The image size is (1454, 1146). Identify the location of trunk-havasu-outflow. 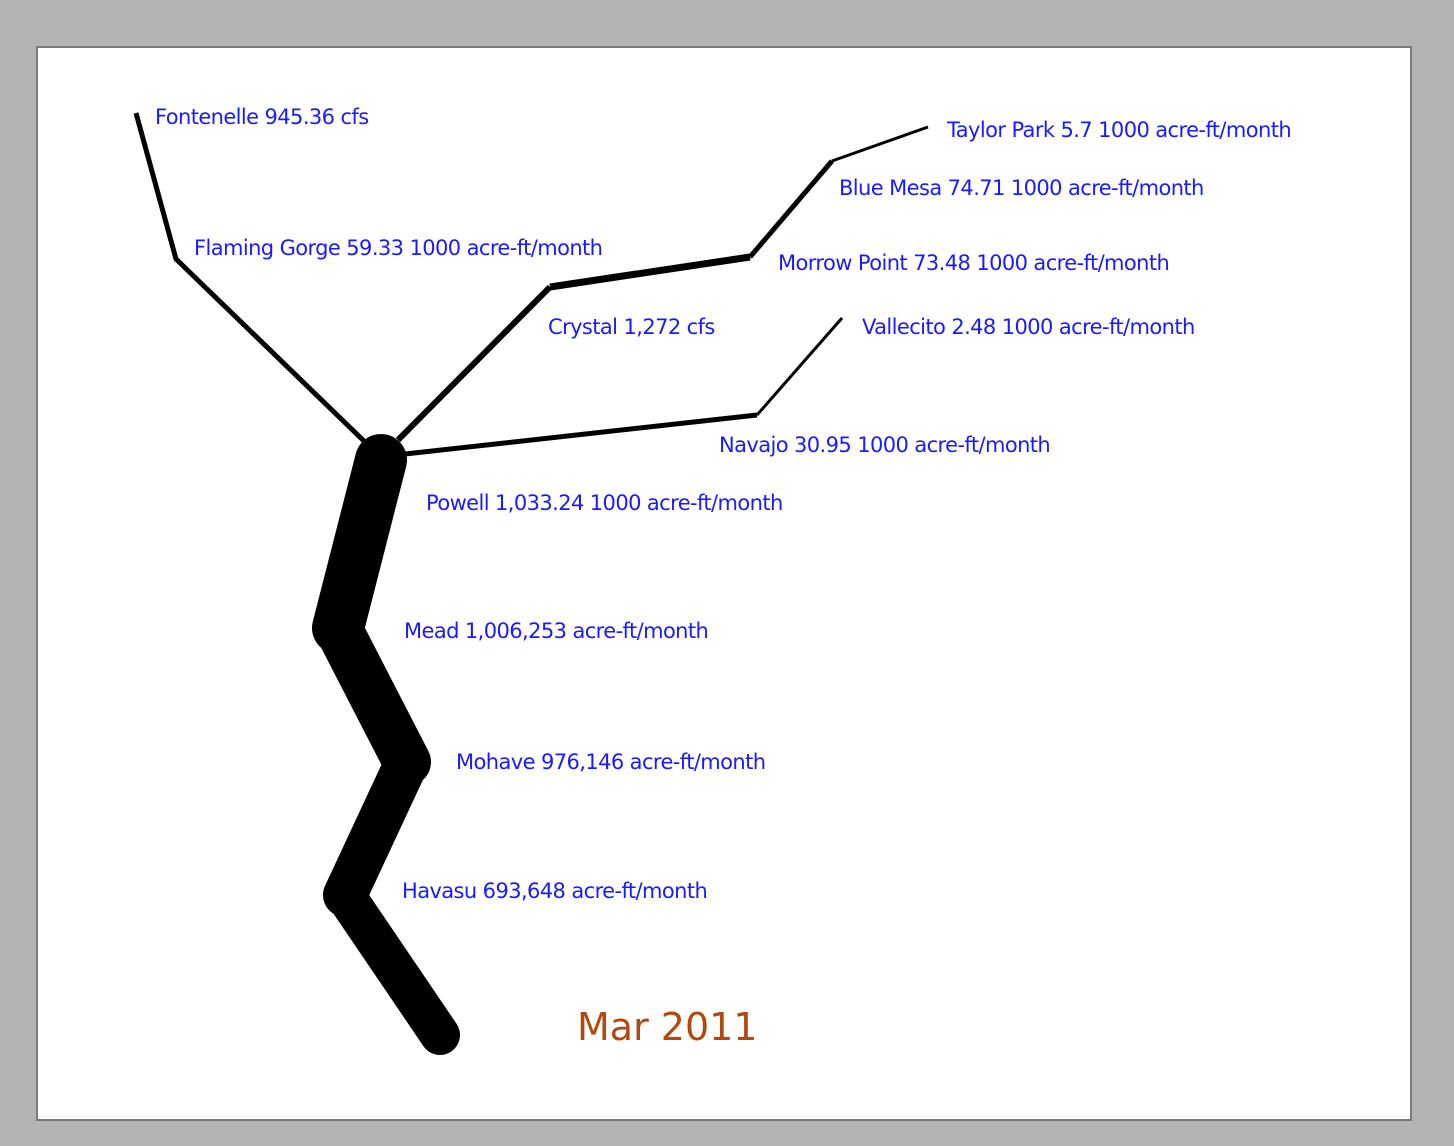
(392, 965).